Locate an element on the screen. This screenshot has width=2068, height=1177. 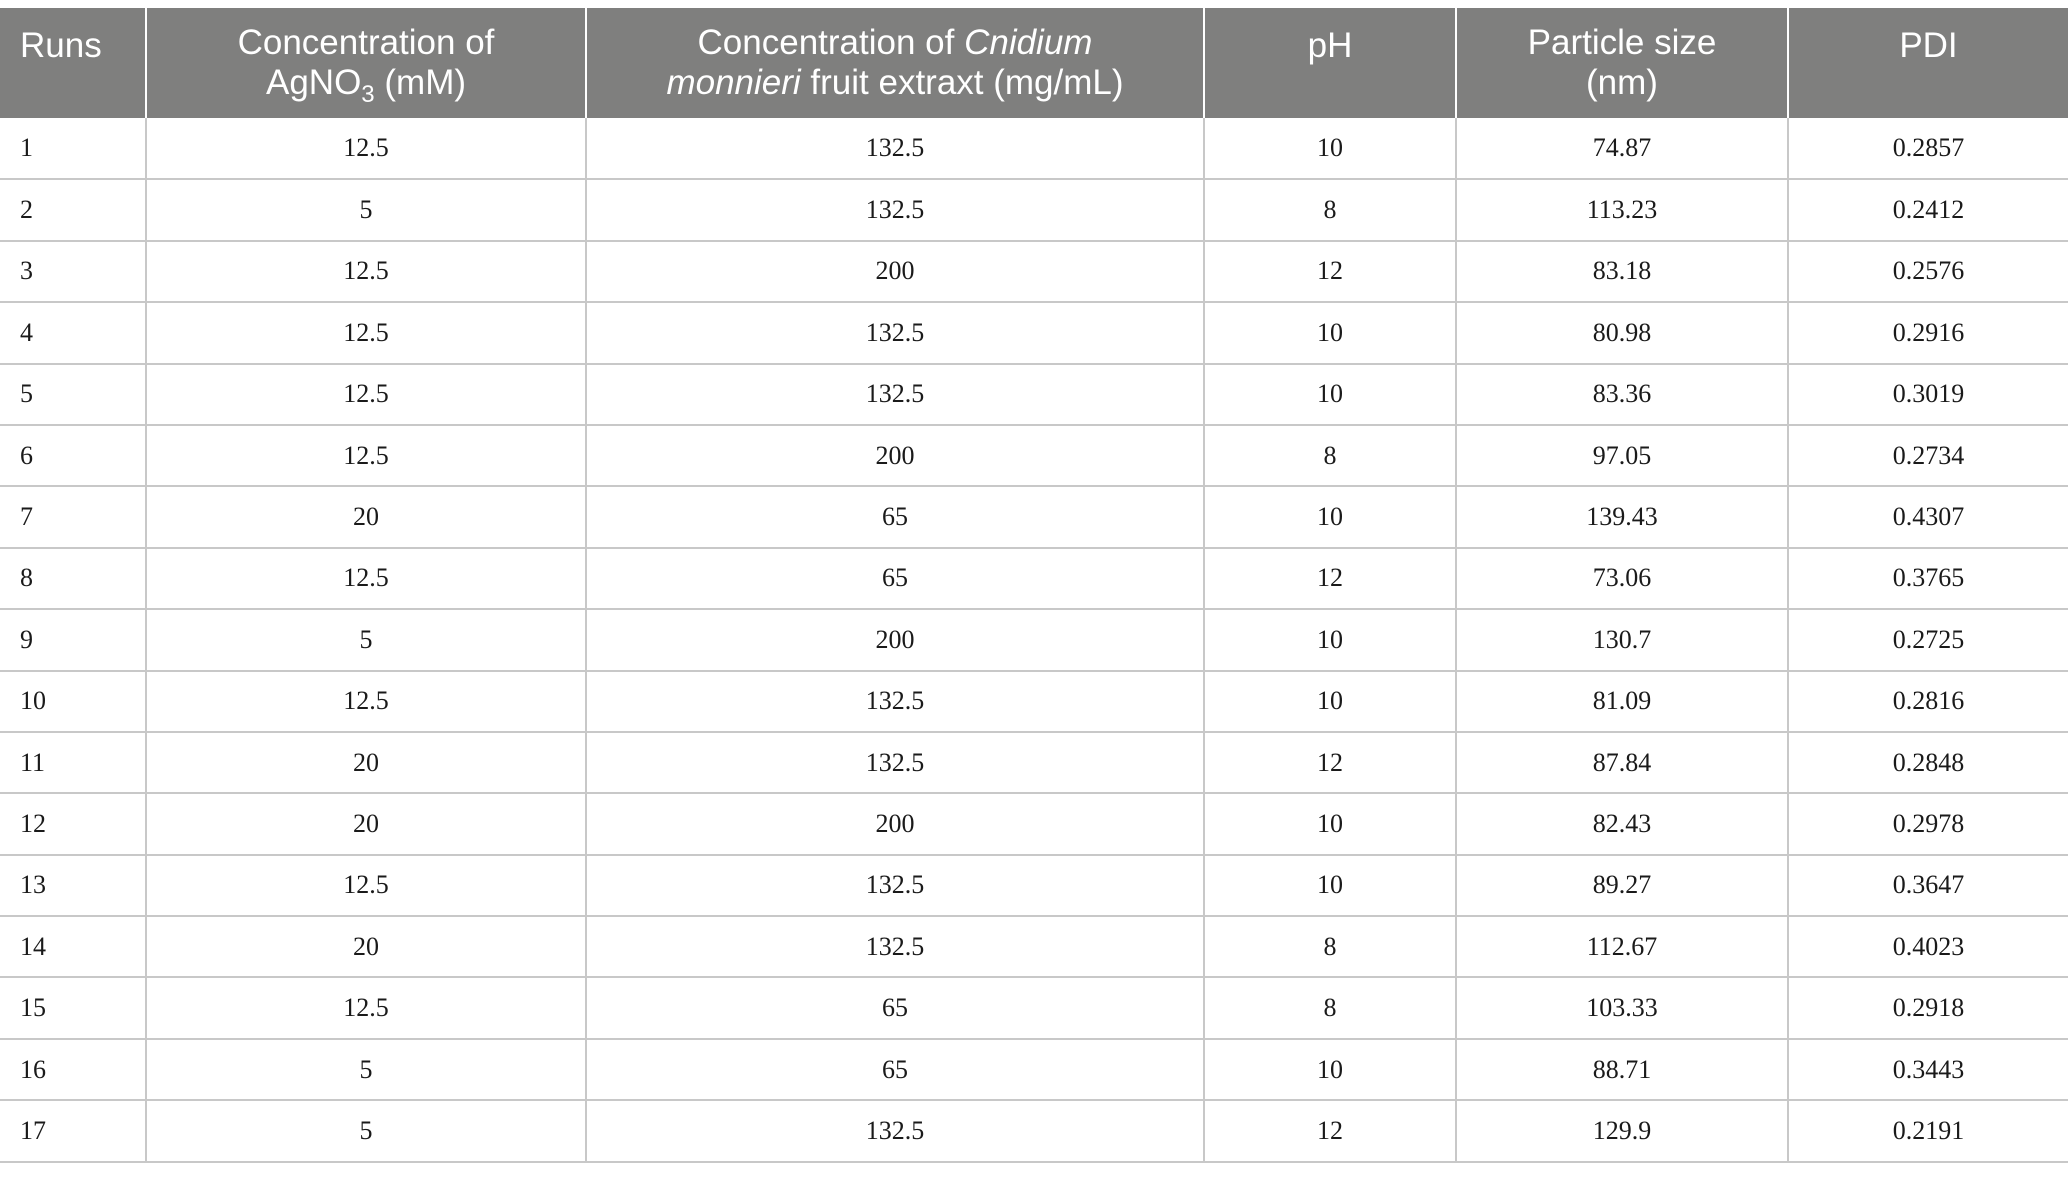
header-agno3-prefix: Concentration of is located at coordinates (366, 42).